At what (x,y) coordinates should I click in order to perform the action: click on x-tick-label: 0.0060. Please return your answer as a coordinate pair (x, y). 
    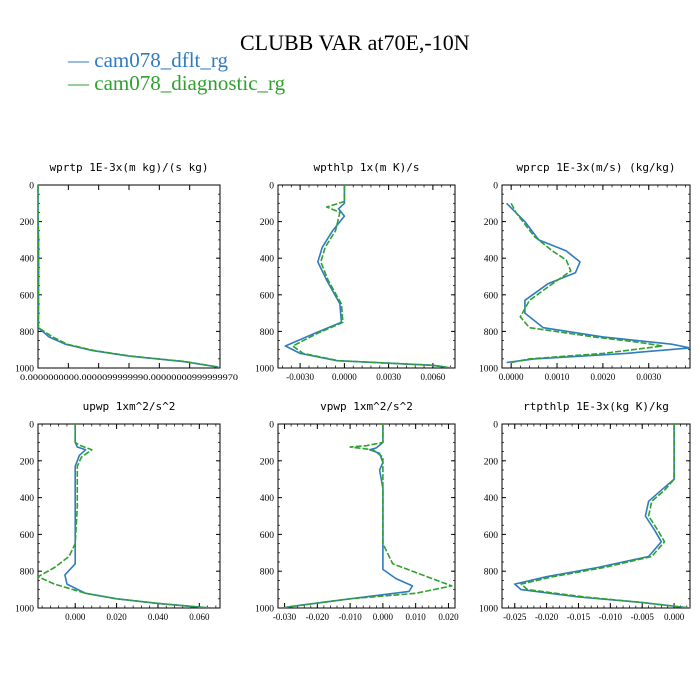
    Looking at the image, I should click on (433, 377).